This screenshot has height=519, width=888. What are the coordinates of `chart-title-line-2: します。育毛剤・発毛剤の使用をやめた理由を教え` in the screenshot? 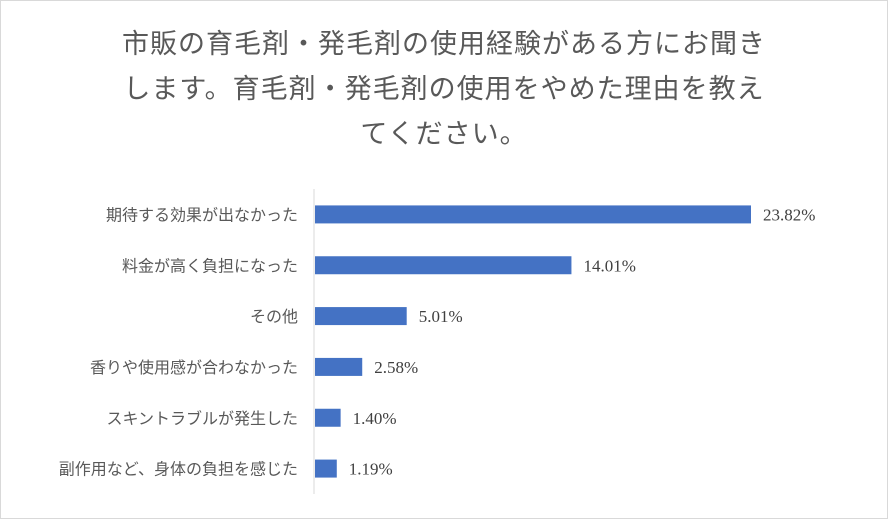 It's located at (444, 89).